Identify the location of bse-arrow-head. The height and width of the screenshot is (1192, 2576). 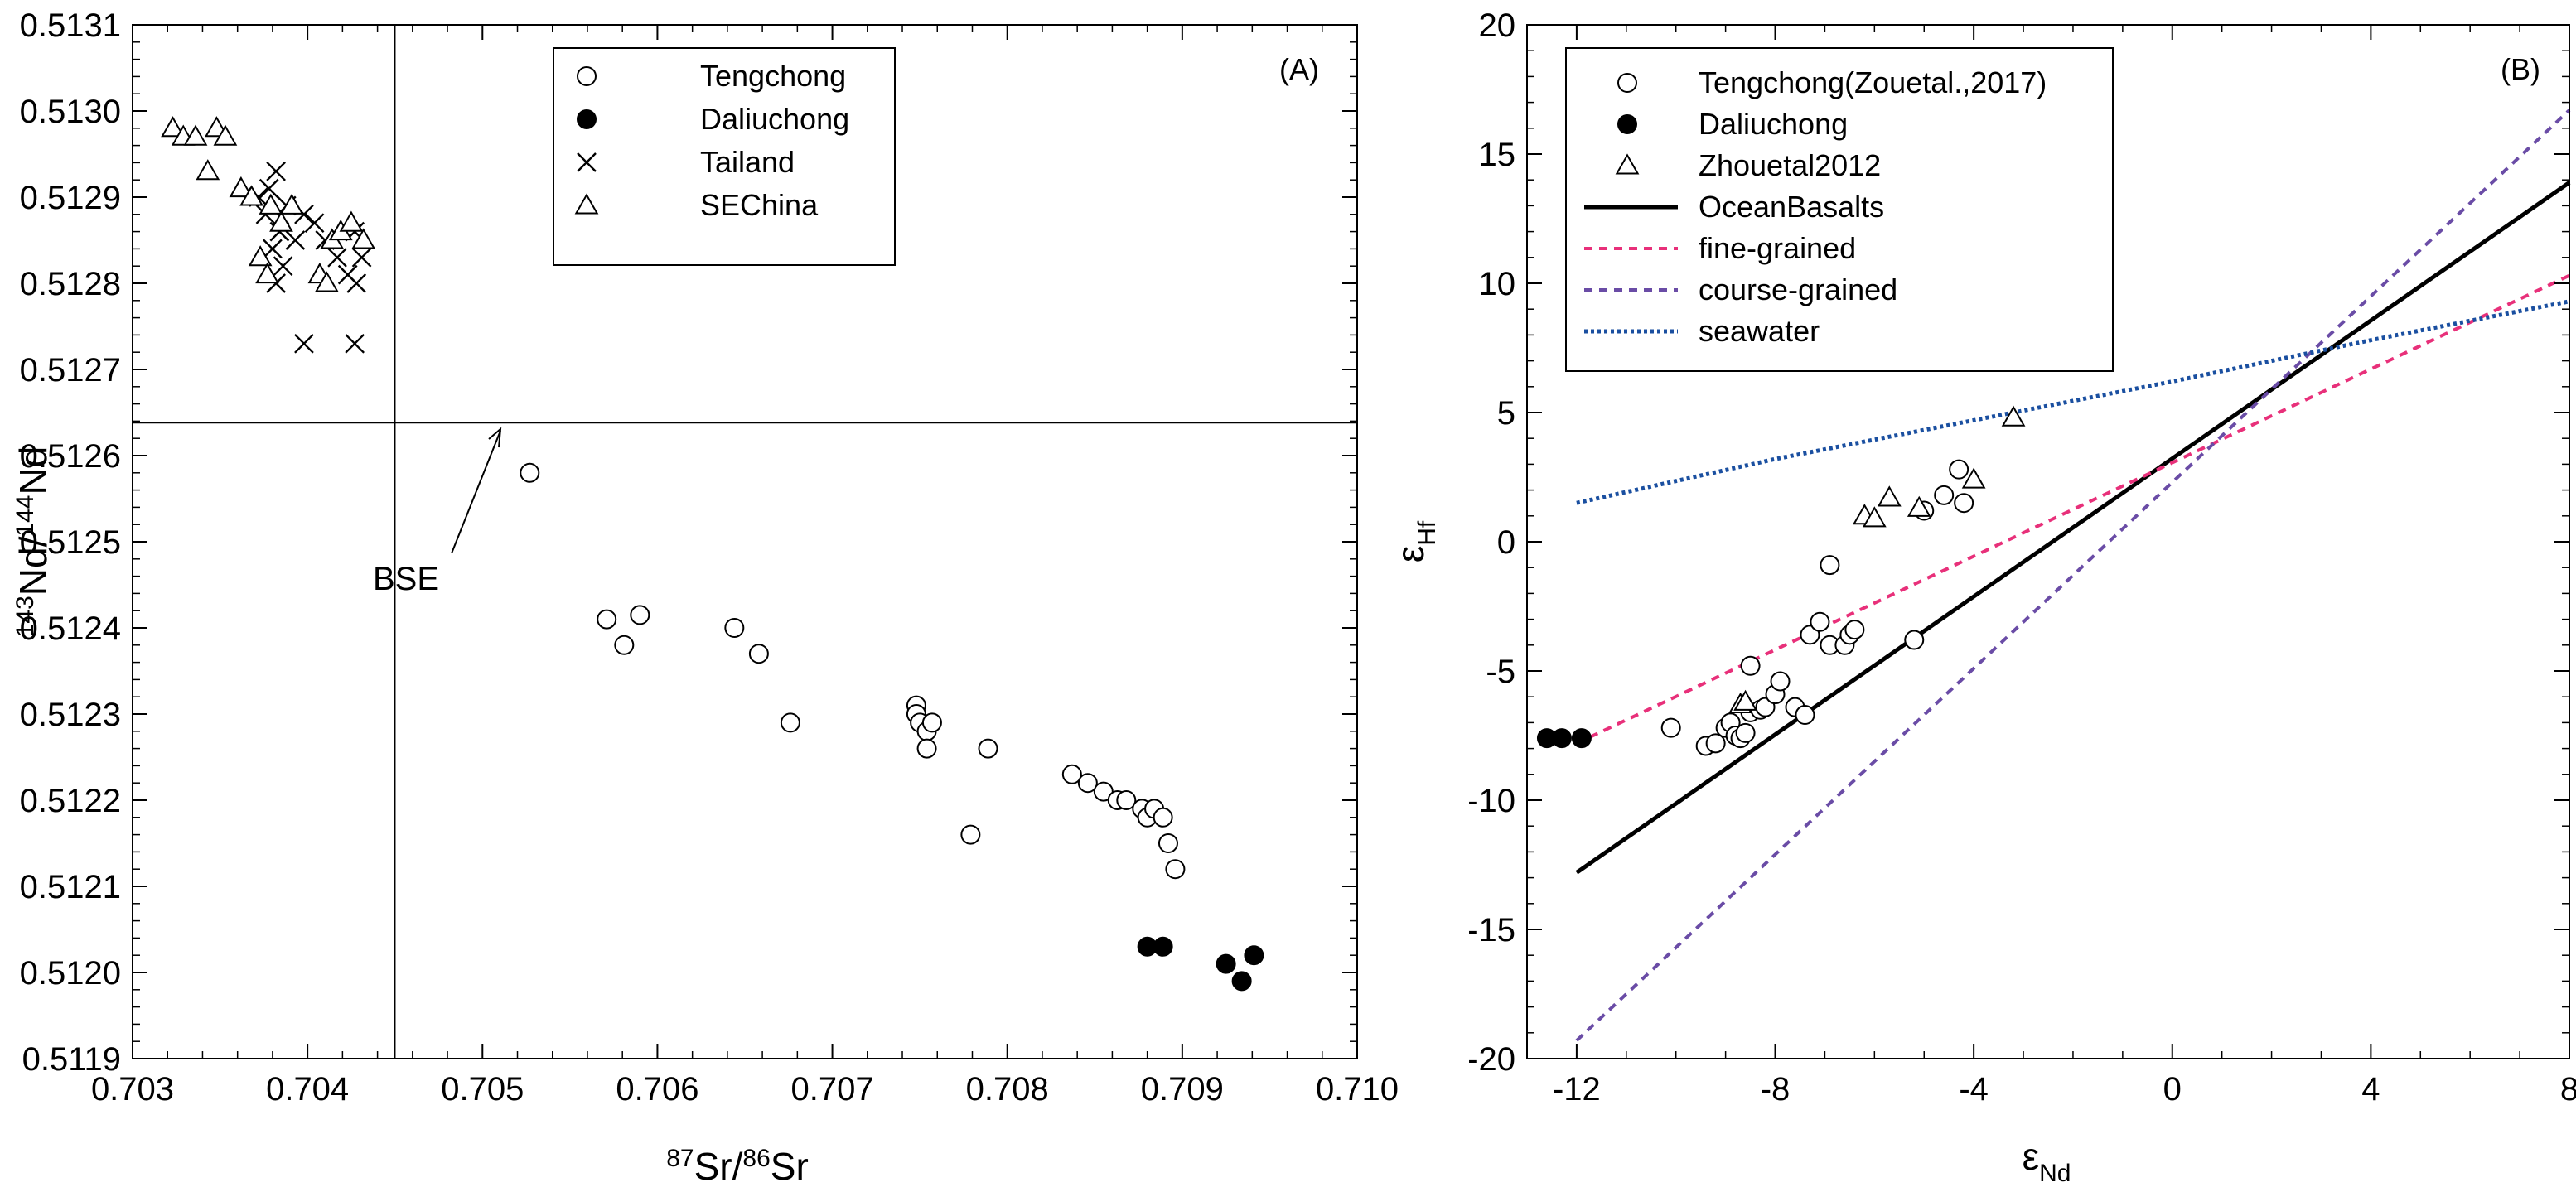
(495, 437).